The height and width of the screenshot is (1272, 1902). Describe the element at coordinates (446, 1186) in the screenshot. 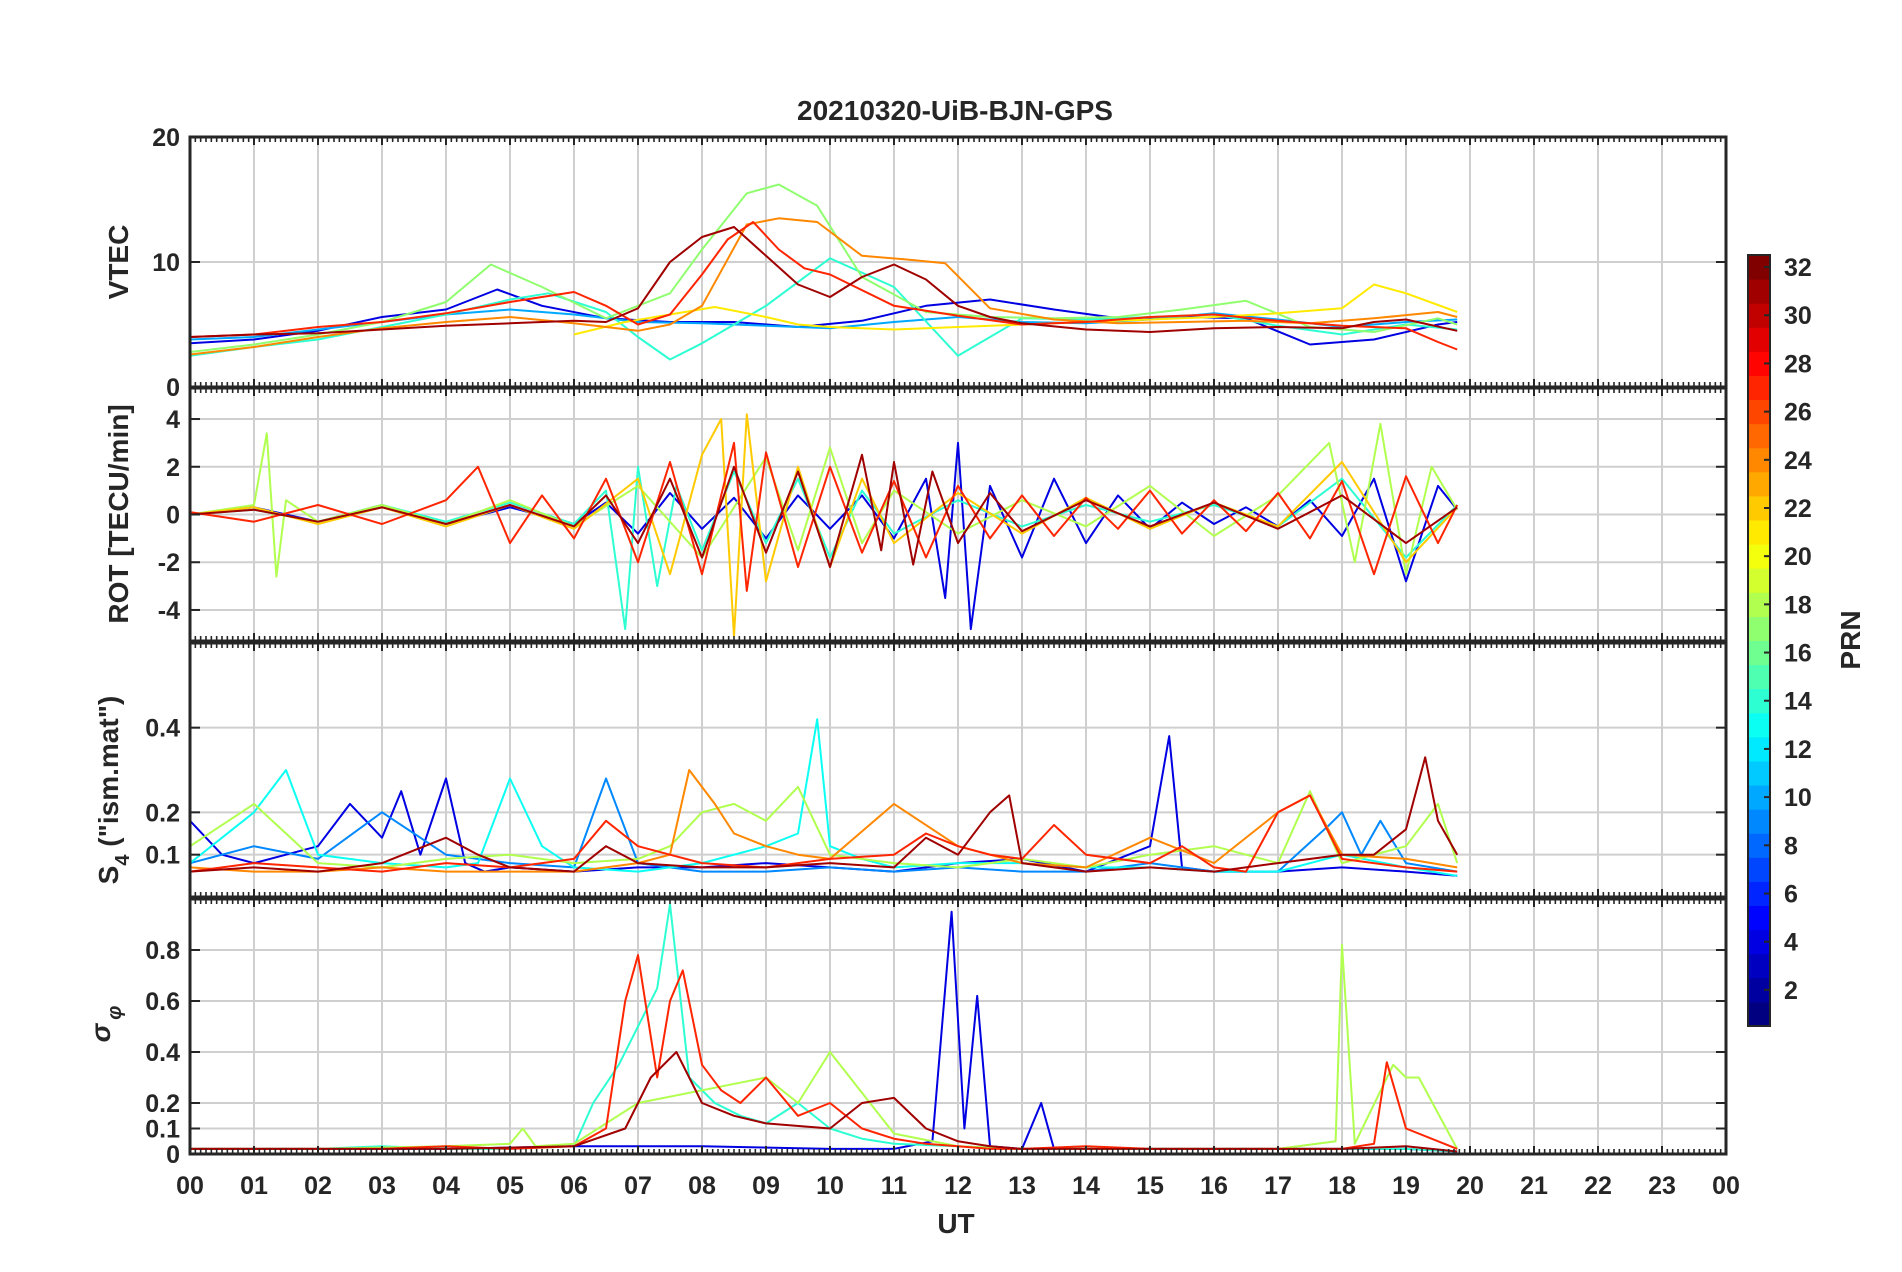

I see `x-tick-label: 04` at that location.